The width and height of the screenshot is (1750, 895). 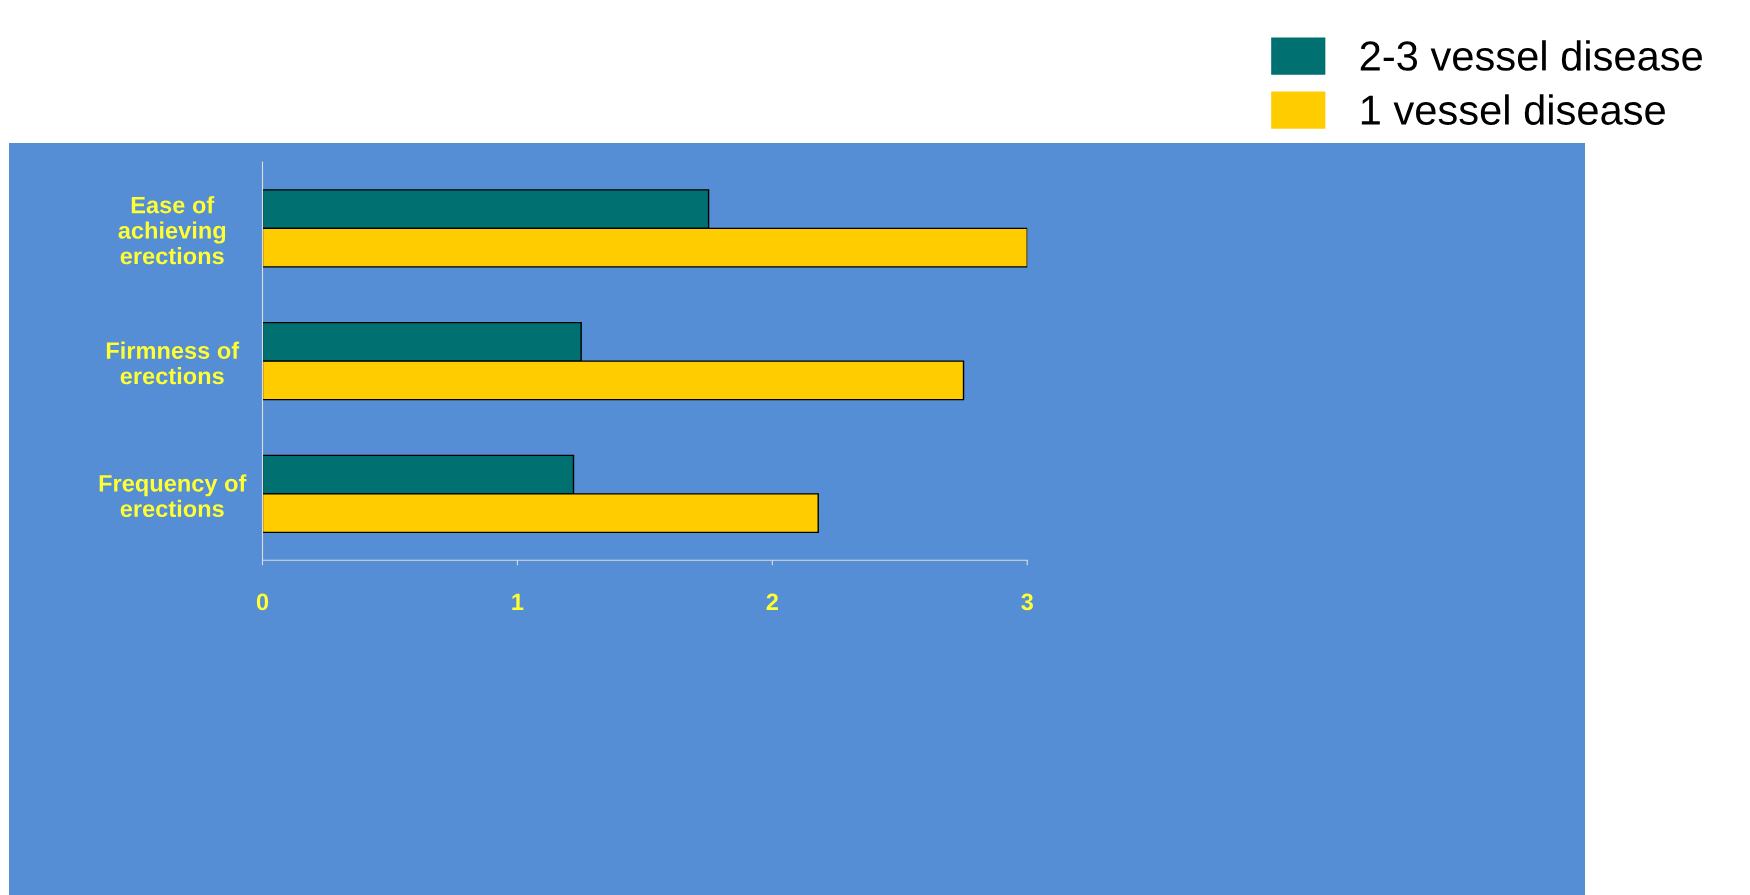 What do you see at coordinates (1531, 55) in the screenshot?
I see `legend-label: 2-3 vessel disease` at bounding box center [1531, 55].